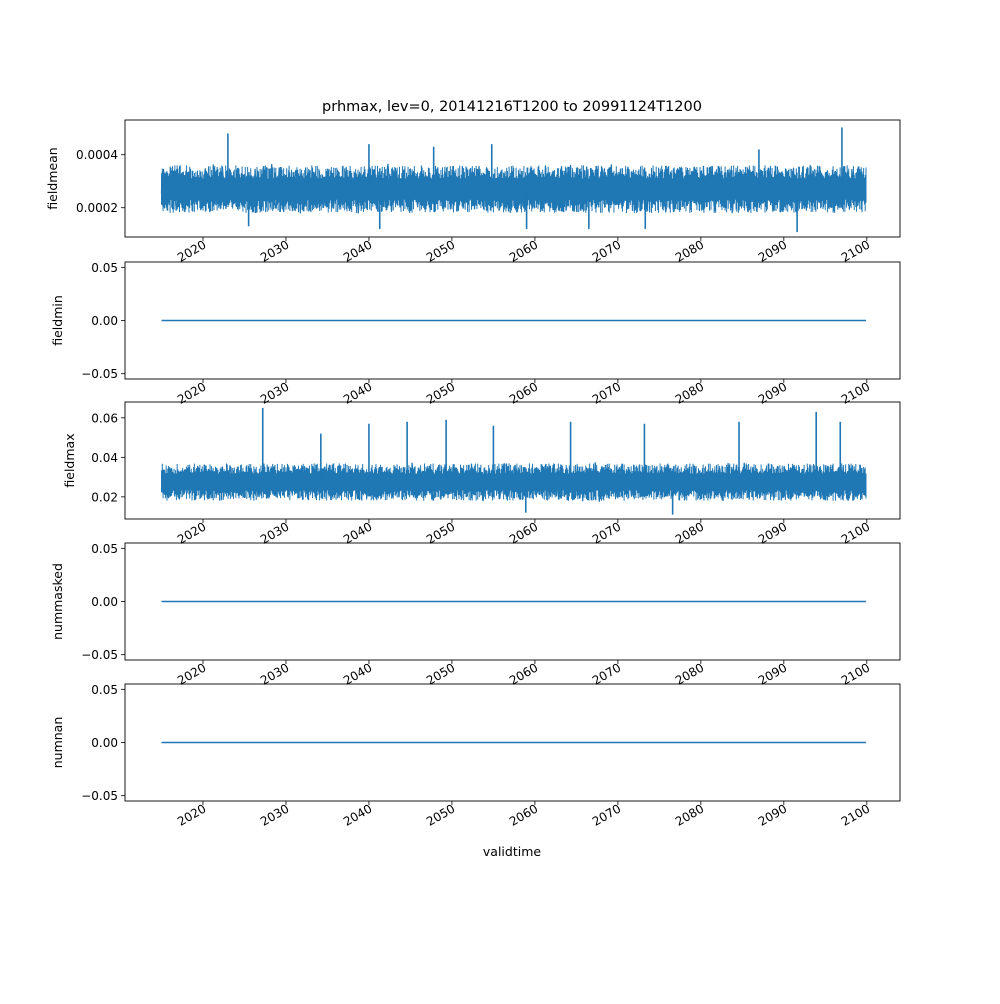 This screenshot has width=1000, height=1004. I want to click on y-axis-label: fieldmean, so click(52, 178).